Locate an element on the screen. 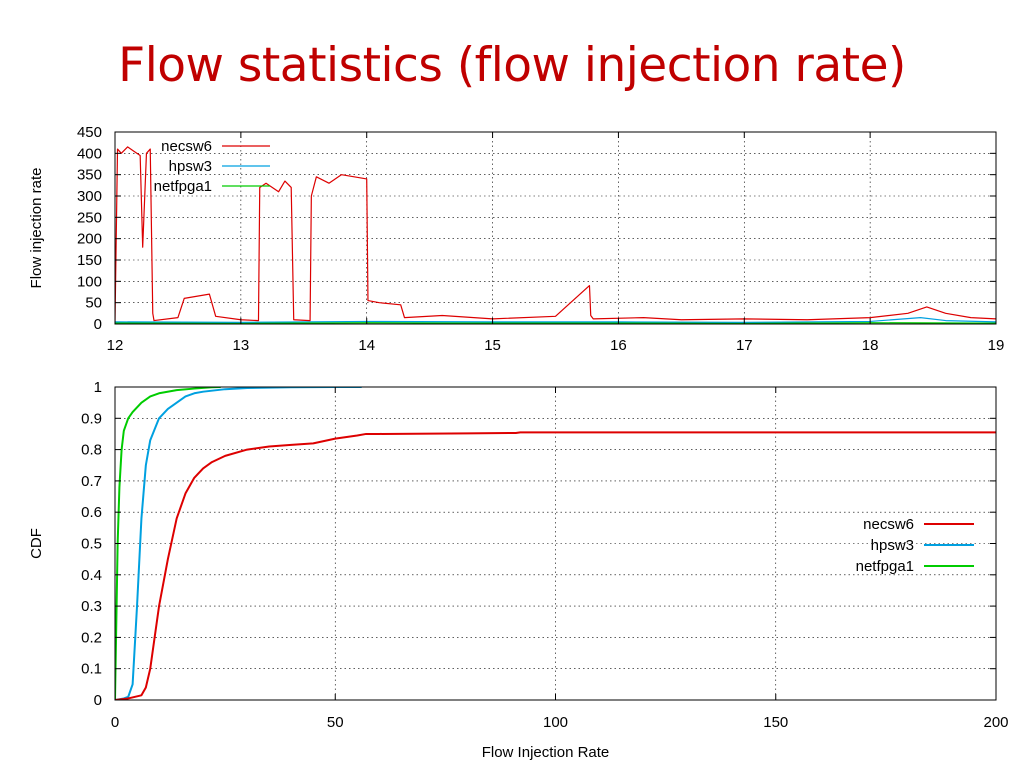 The width and height of the screenshot is (1024, 768). top-series-hpsw3 is located at coordinates (555, 320).